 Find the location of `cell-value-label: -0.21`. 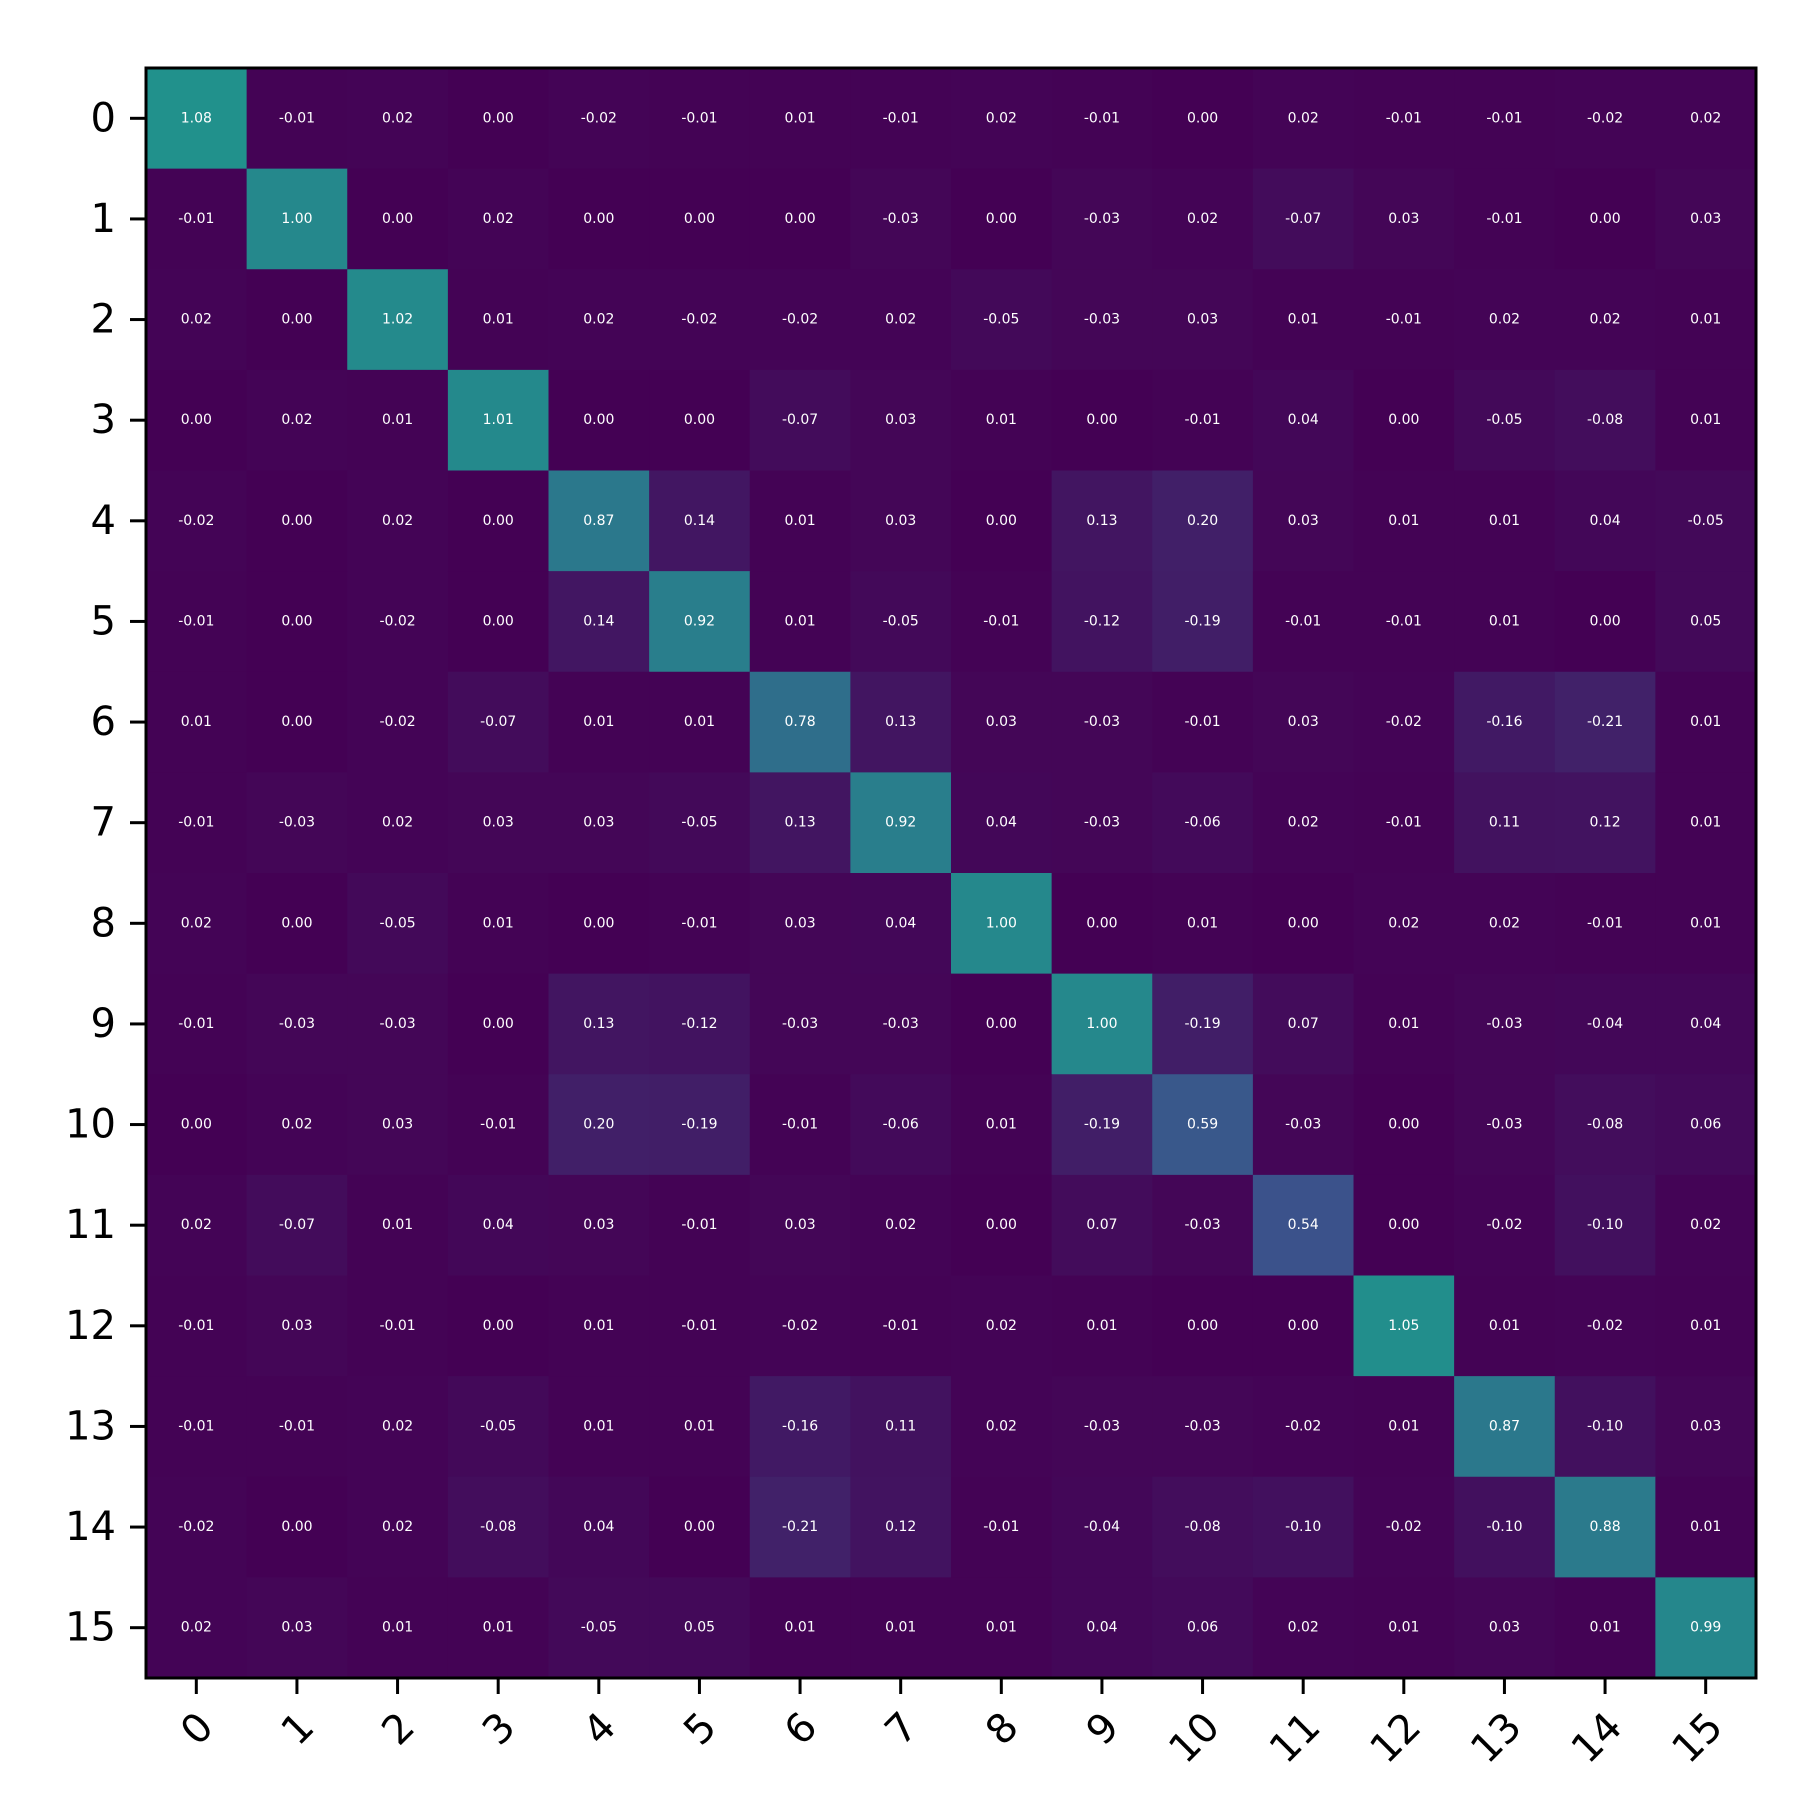

cell-value-label: -0.21 is located at coordinates (1605, 722).